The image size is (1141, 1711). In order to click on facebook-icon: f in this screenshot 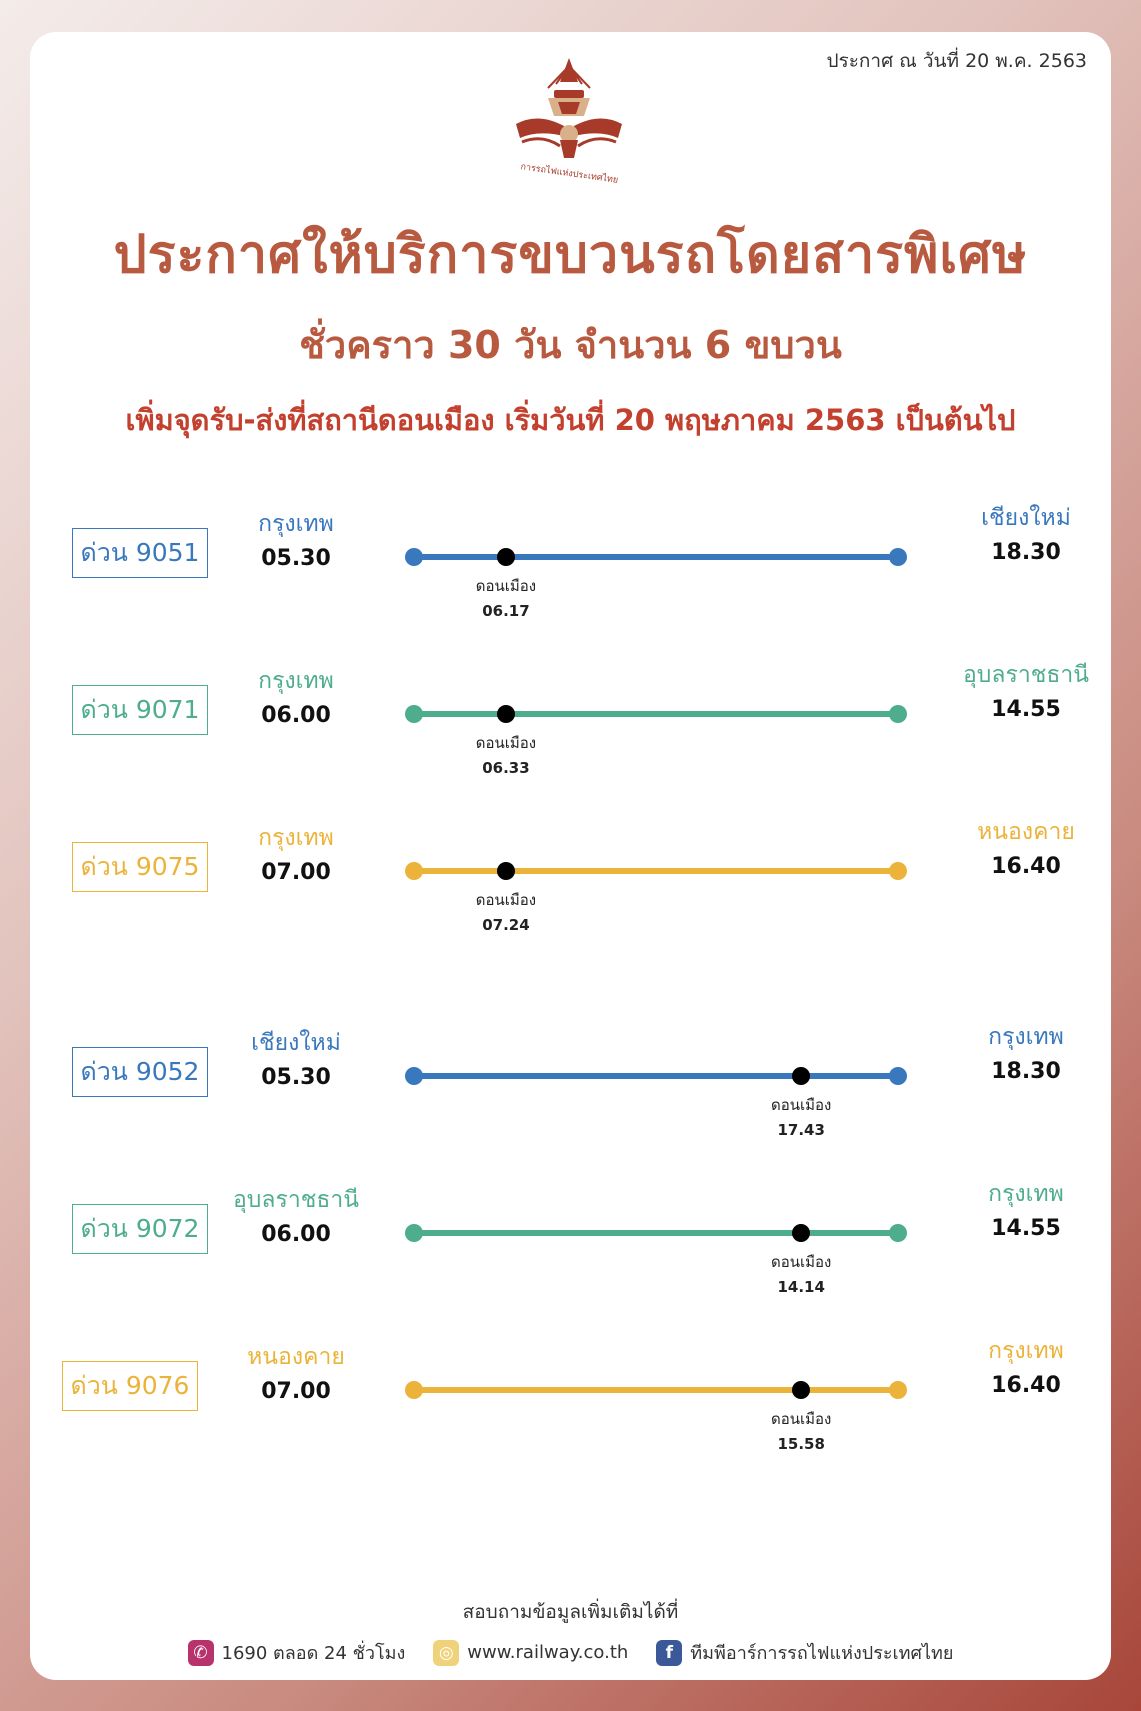, I will do `click(669, 1652)`.